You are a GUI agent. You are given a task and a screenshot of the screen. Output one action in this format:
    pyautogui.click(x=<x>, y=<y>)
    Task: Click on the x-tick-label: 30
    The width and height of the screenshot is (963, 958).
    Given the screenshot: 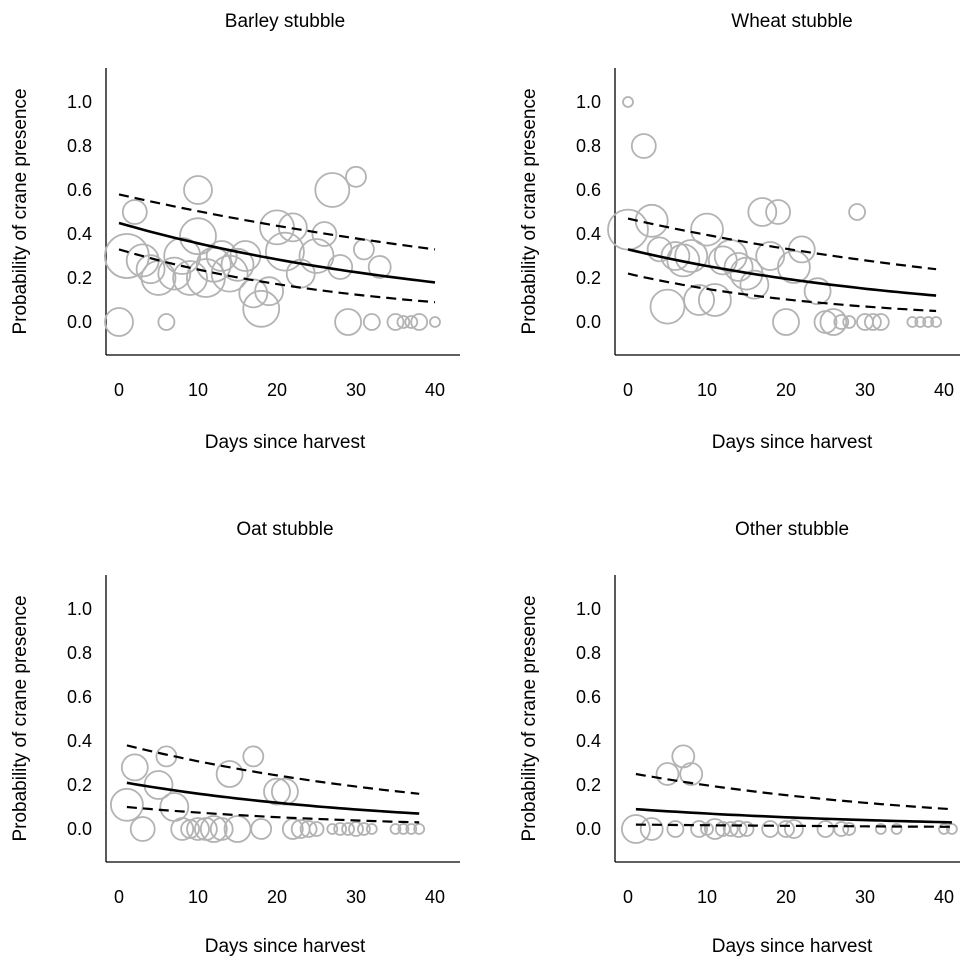 What is the action you would take?
    pyautogui.click(x=356, y=390)
    